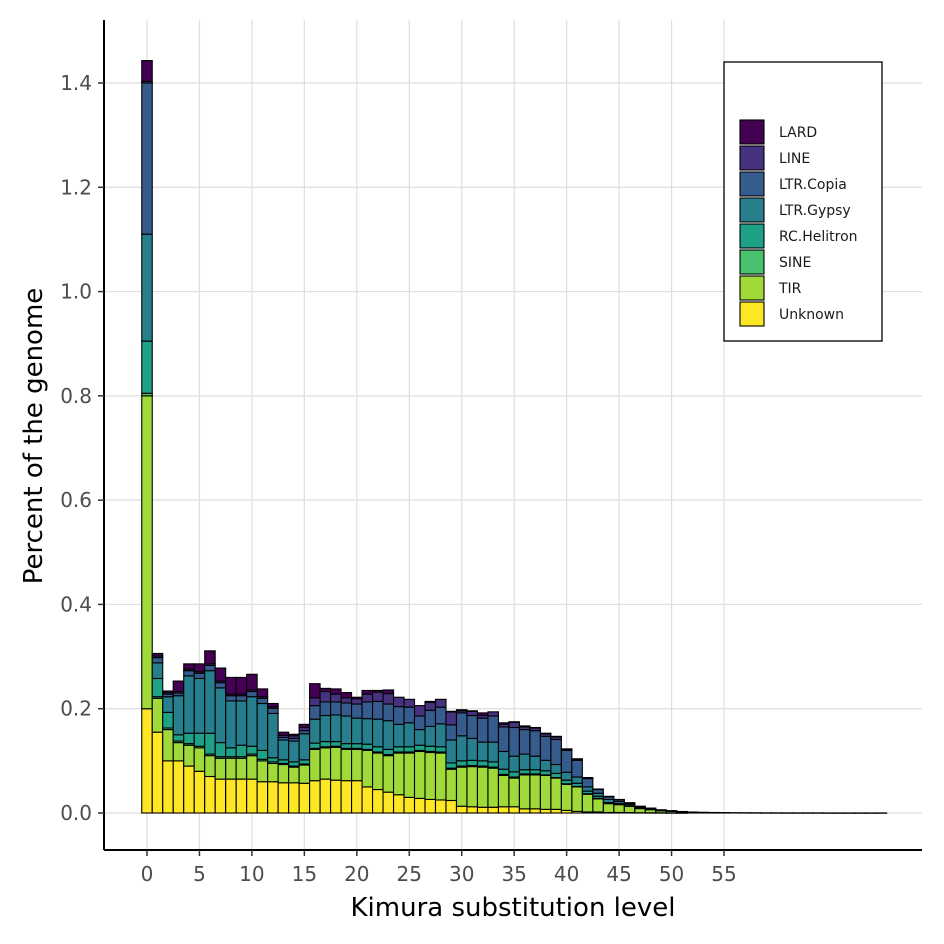 Image resolution: width=944 pixels, height=944 pixels. I want to click on y-tick-label: 0.6, so click(76, 500).